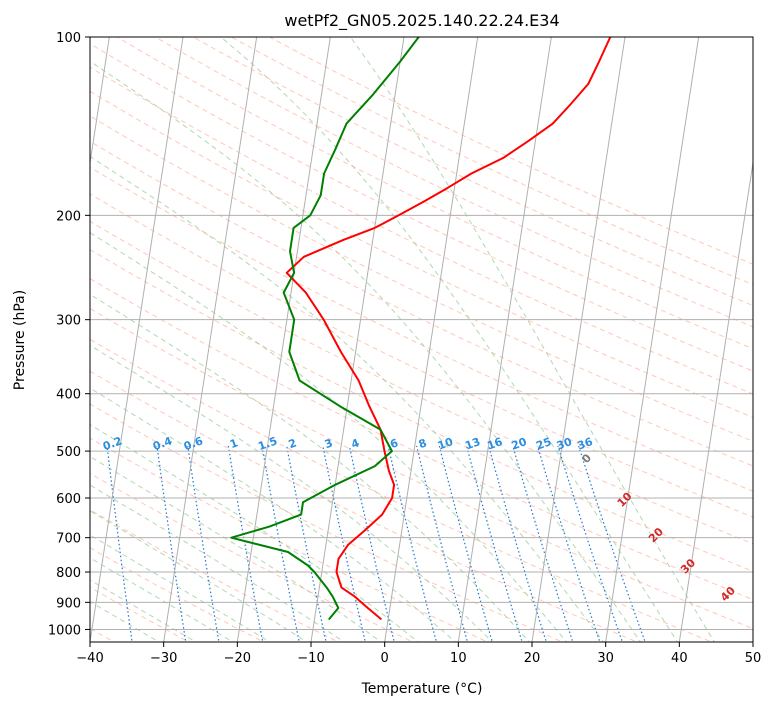 The width and height of the screenshot is (775, 708). Describe the element at coordinates (472, 443) in the screenshot. I see `mixing-ratio-label: 13` at that location.